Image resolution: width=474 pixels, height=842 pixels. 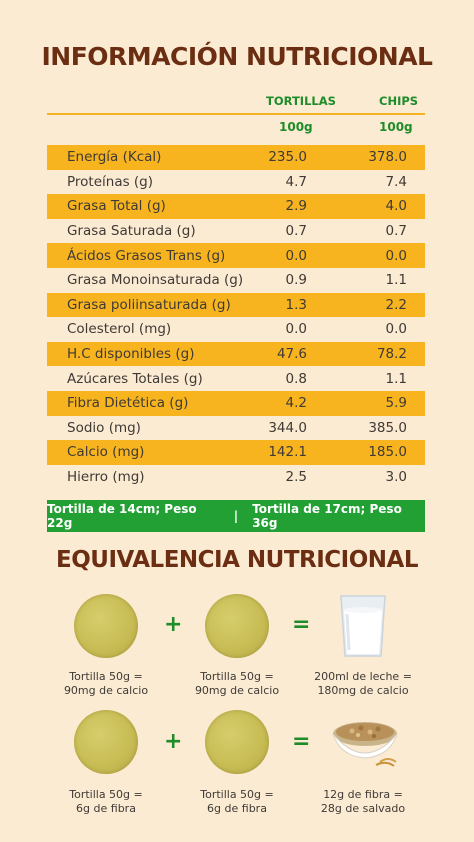 What do you see at coordinates (146, 255) in the screenshot?
I see `row-label: Ácidos Grasos Trans (g)` at bounding box center [146, 255].